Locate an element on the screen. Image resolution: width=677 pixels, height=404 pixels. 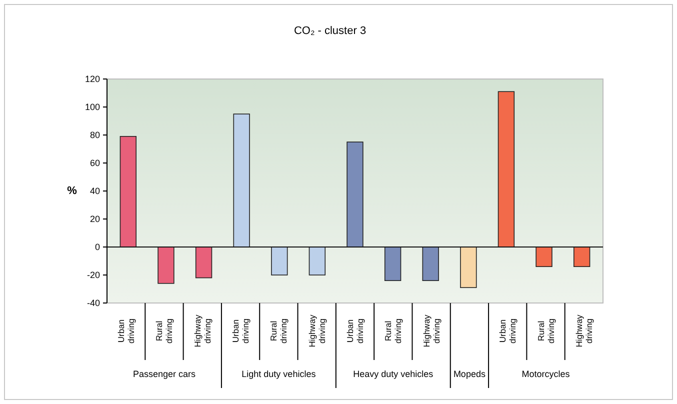
y-tick-label: -20 is located at coordinates (93, 275).